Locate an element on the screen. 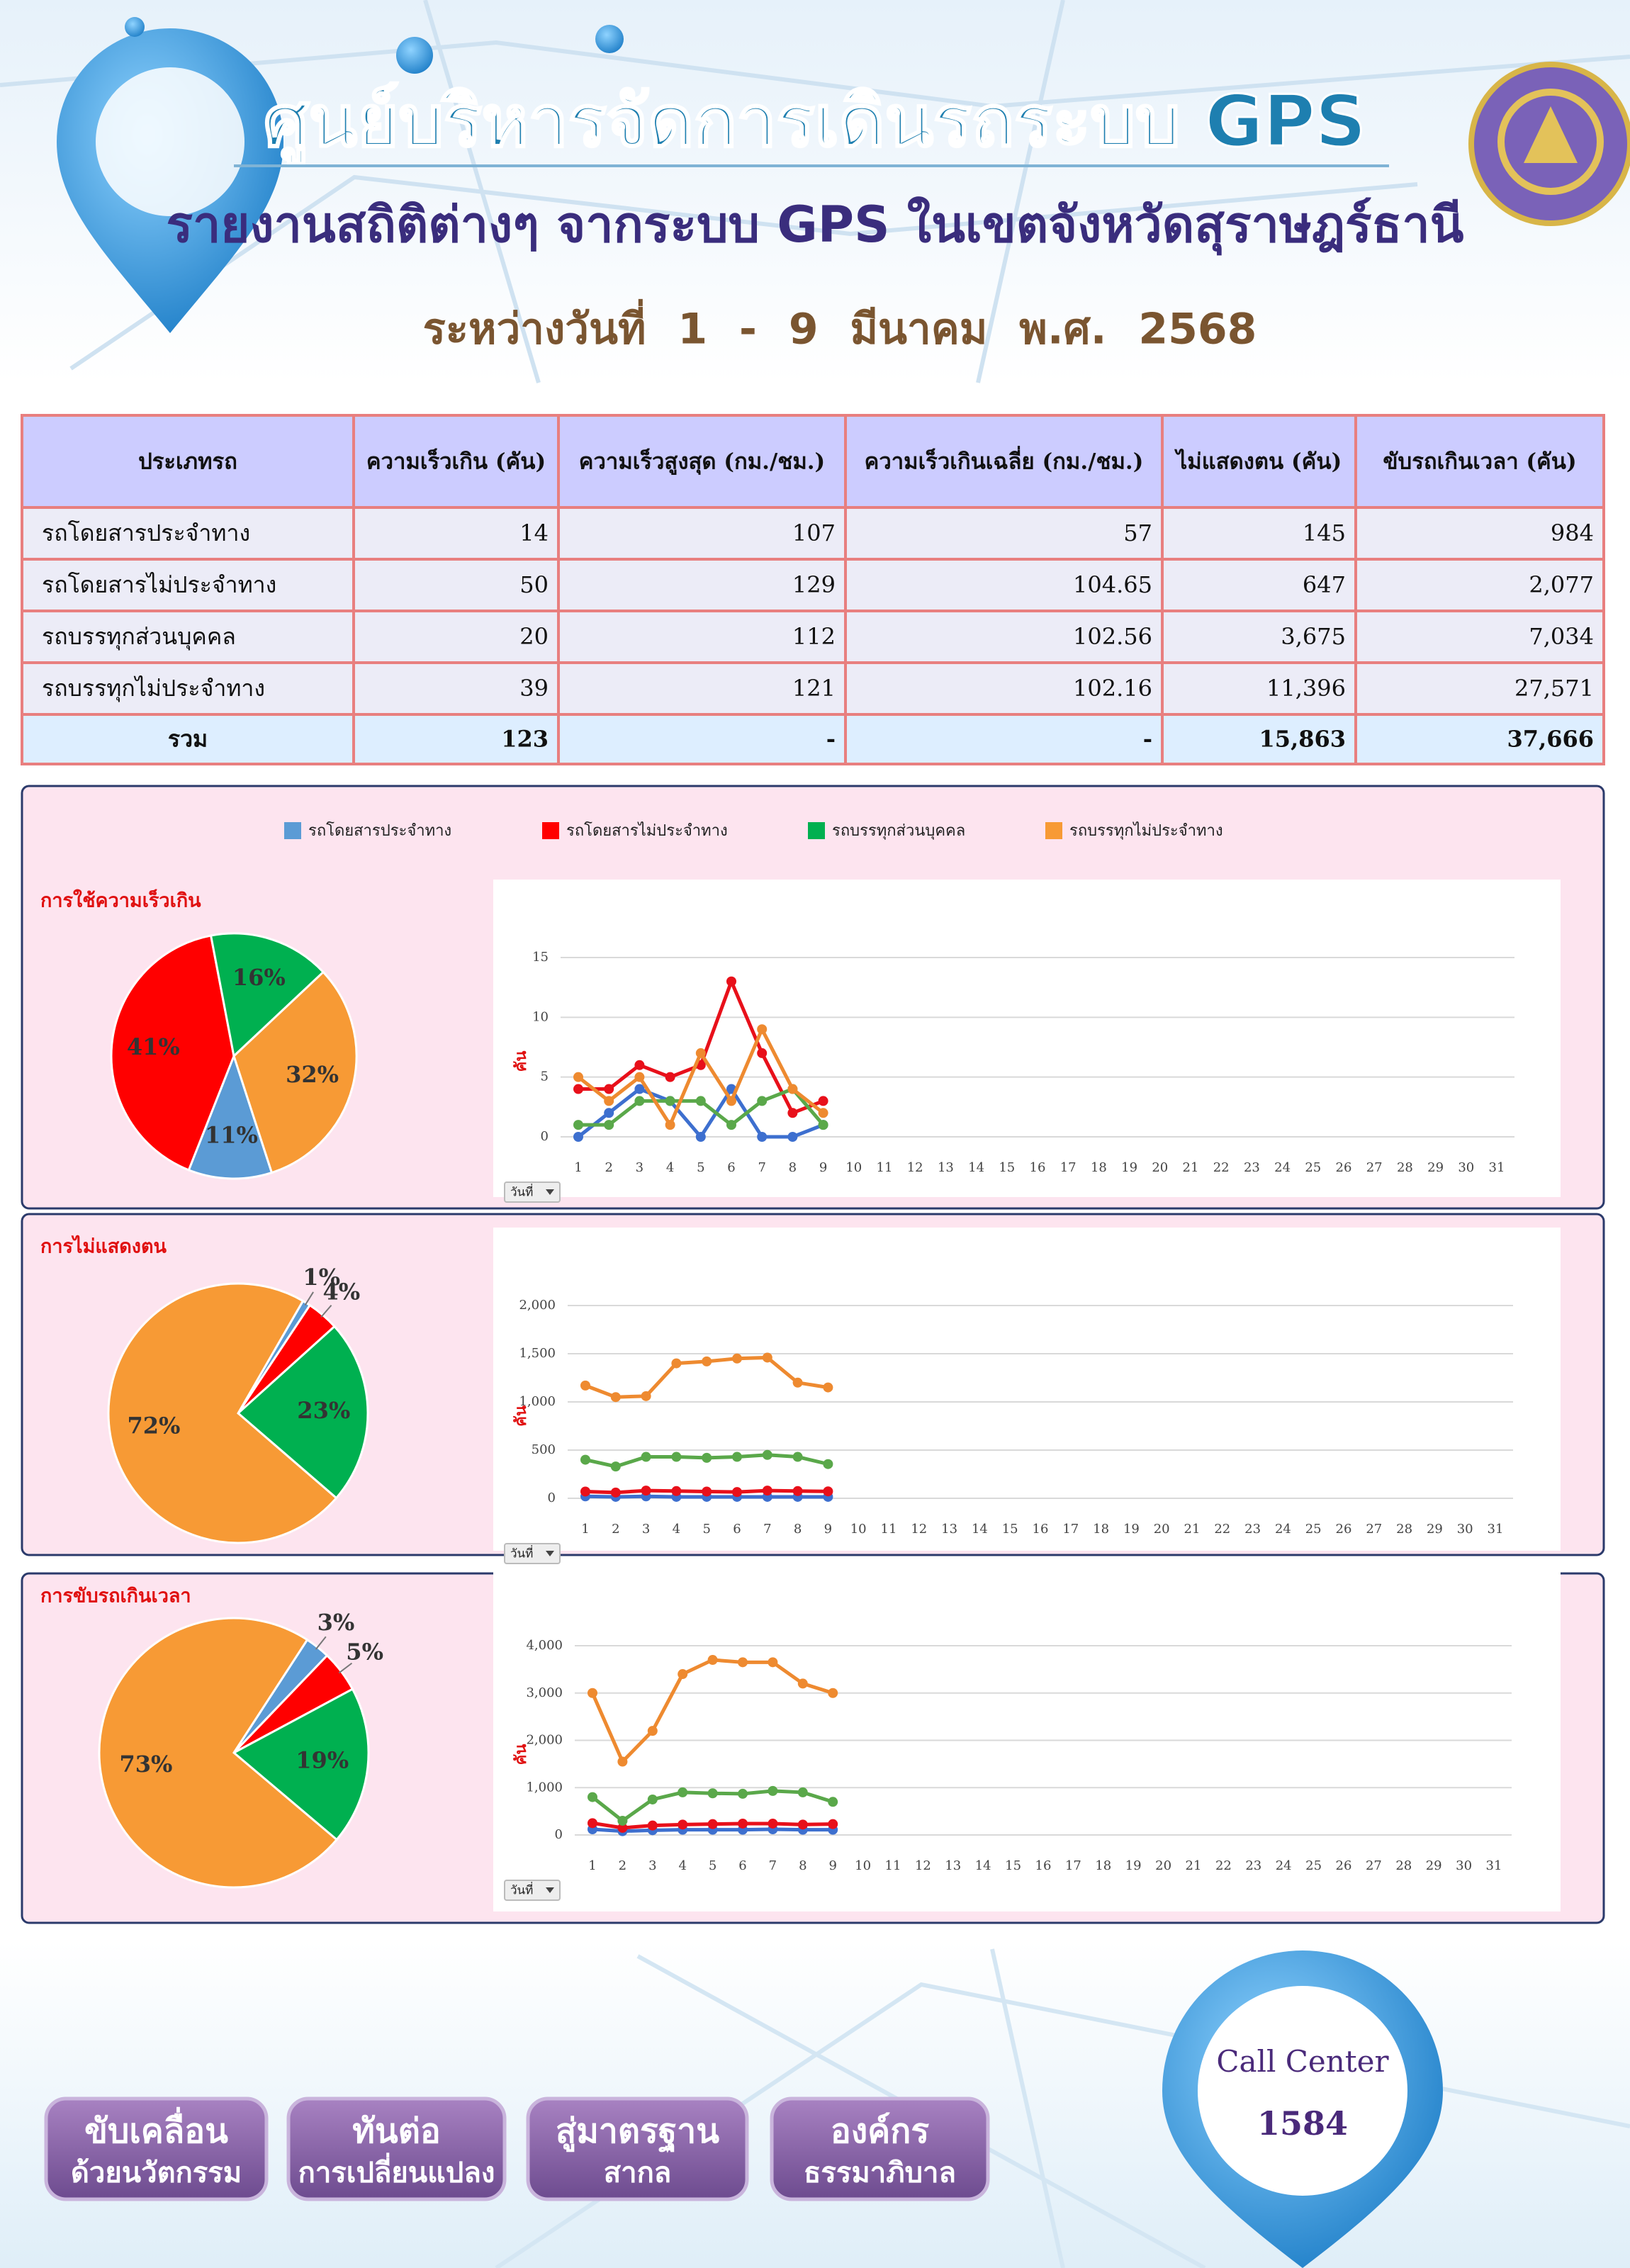  y-tick-label: 1,000 is located at coordinates (544, 1787).